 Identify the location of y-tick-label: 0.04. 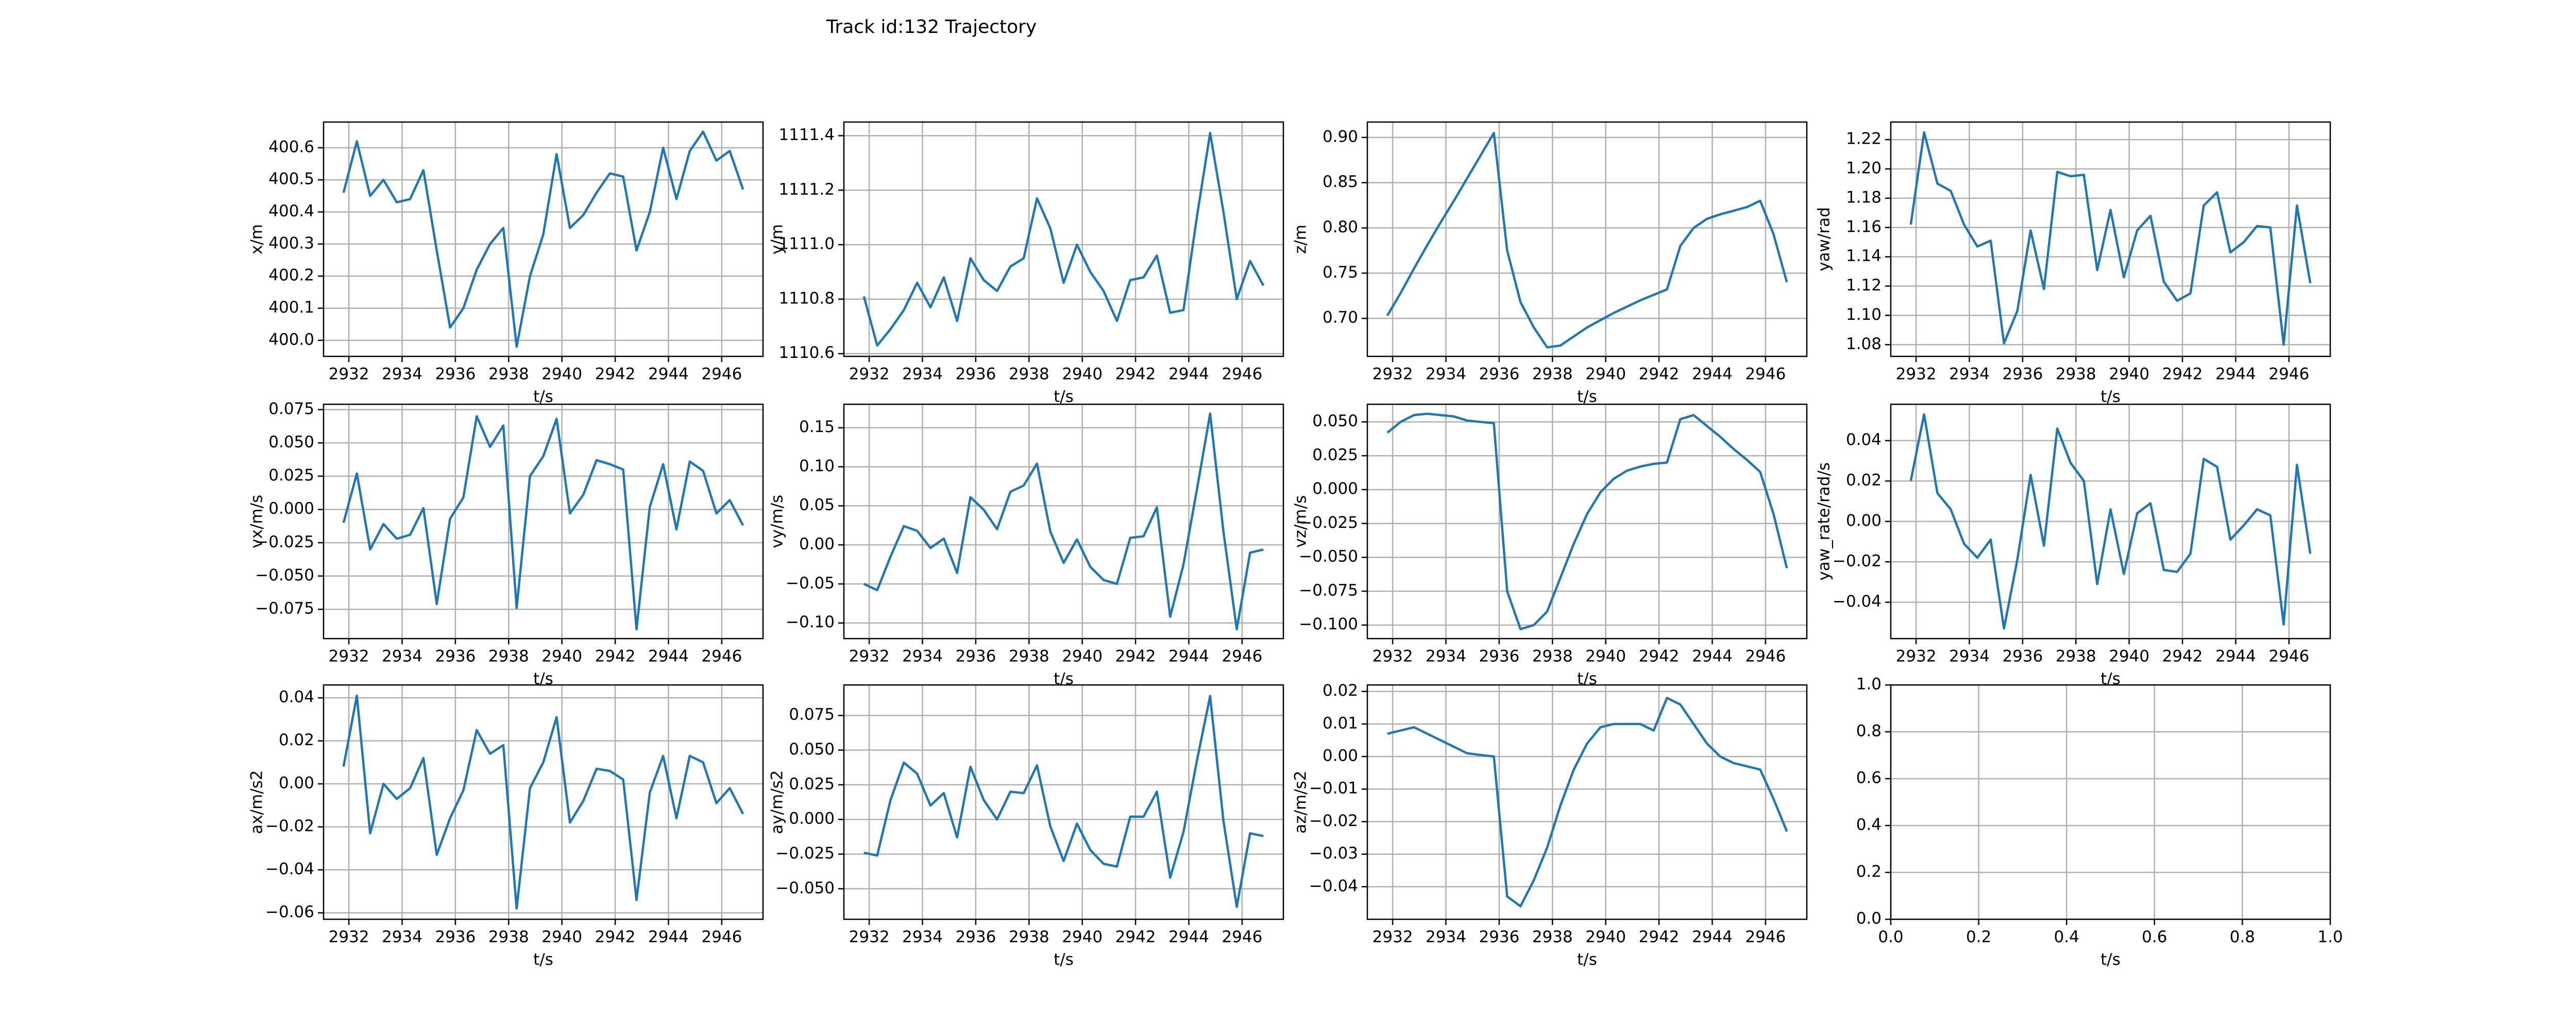
(296, 698).